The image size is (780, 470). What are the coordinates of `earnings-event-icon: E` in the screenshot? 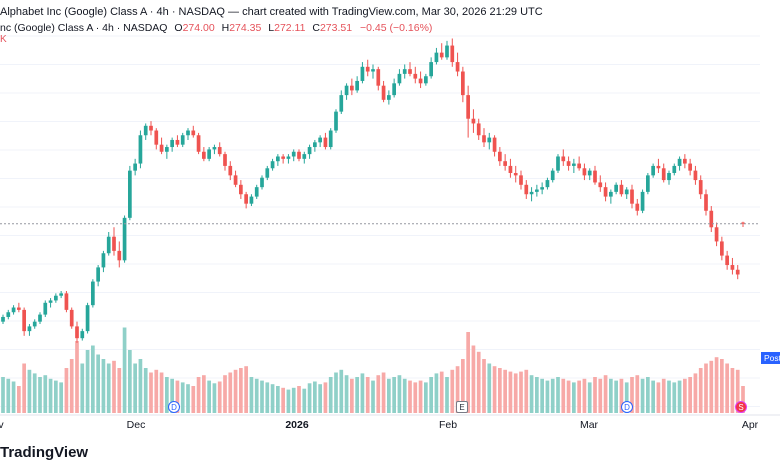 It's located at (462, 407).